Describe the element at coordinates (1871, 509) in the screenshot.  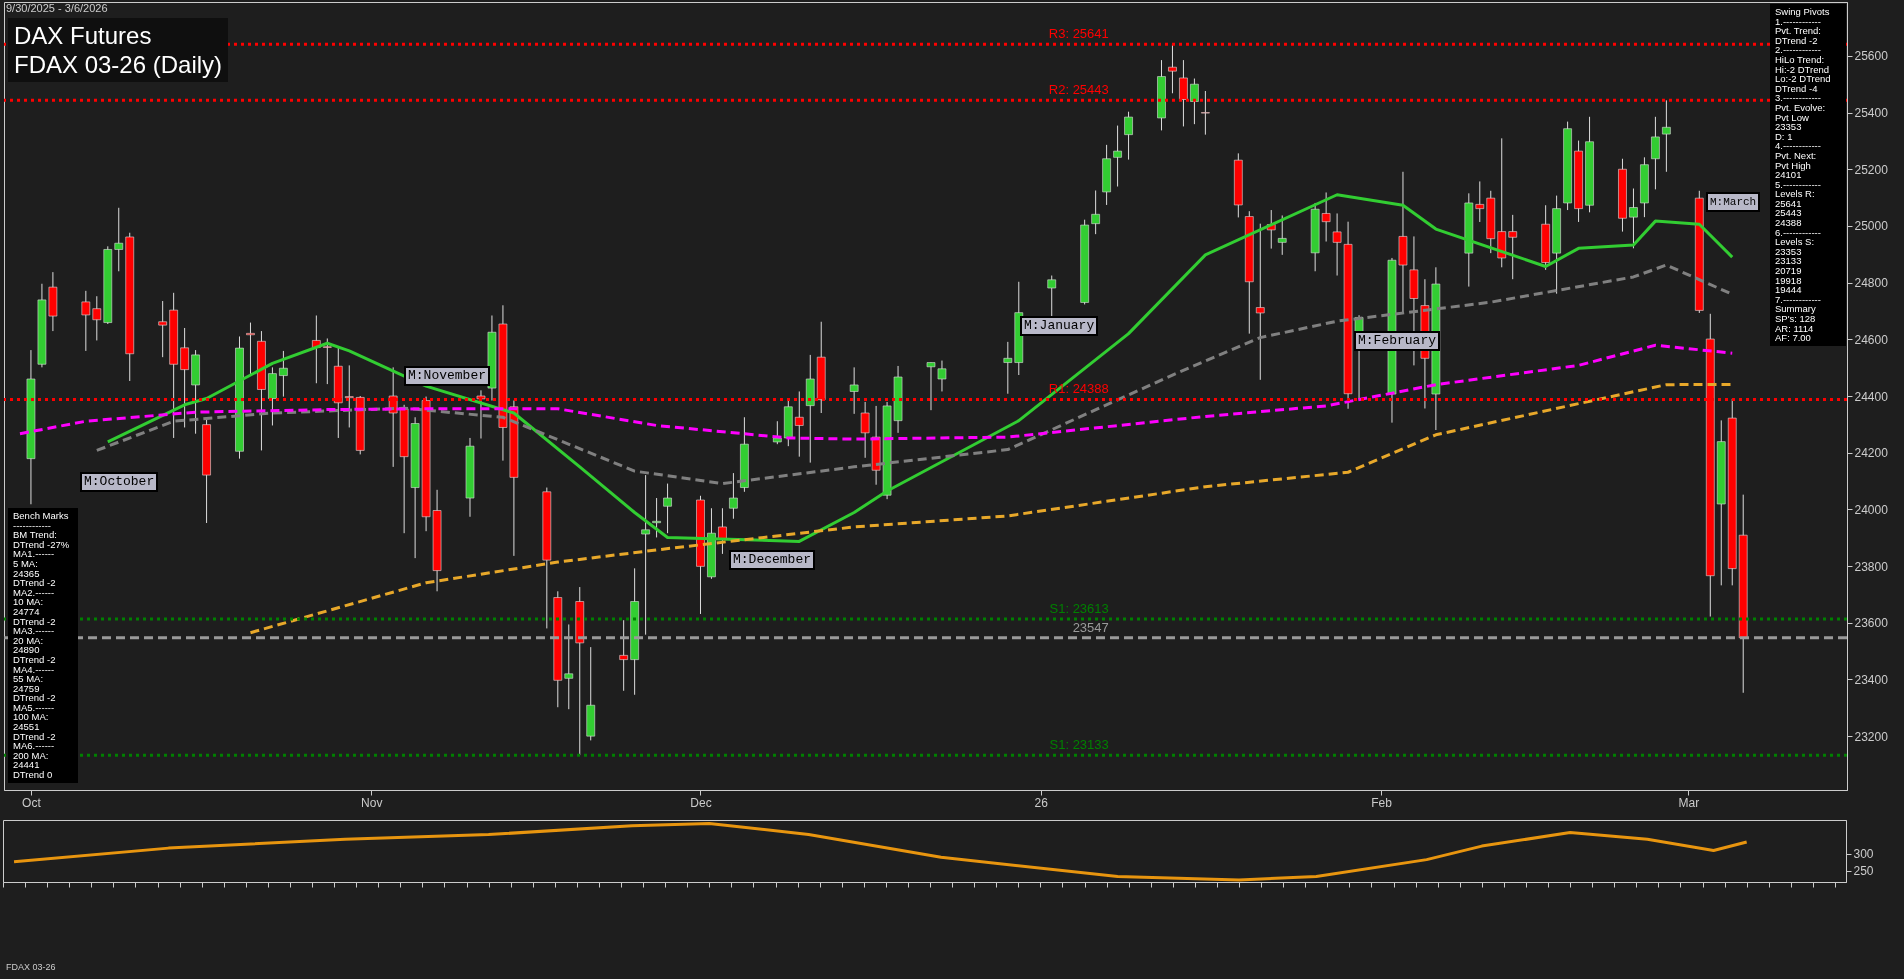
I see `y-tick-label: 24000` at that location.